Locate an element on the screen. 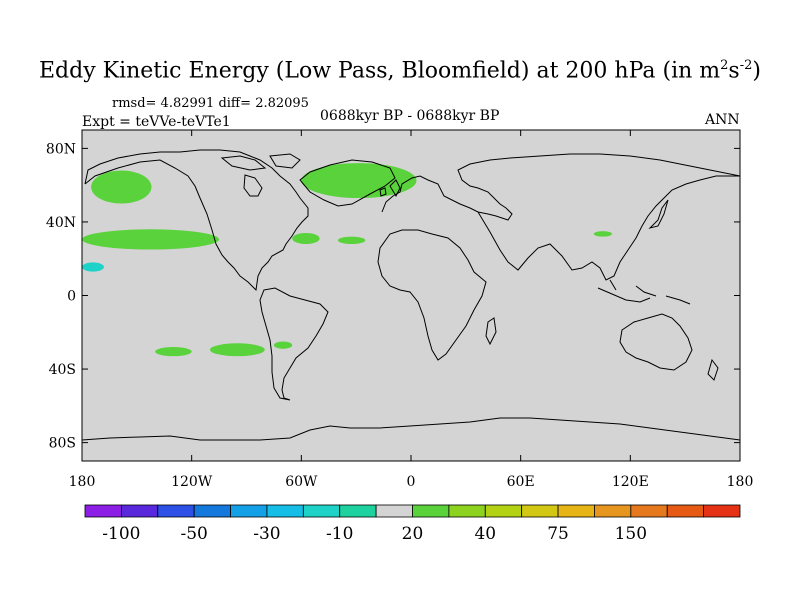 Image resolution: width=800 pixels, height=600 pixels. colorbar-label: -100 is located at coordinates (121, 534).